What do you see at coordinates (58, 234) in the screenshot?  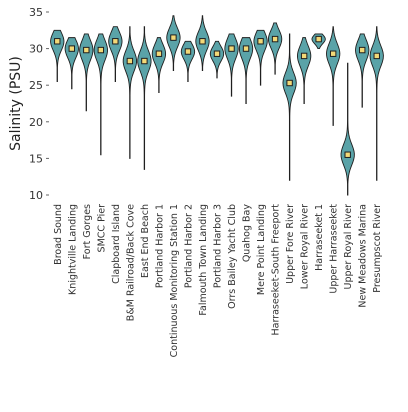 I see `x-category-label: Broad Sound` at bounding box center [58, 234].